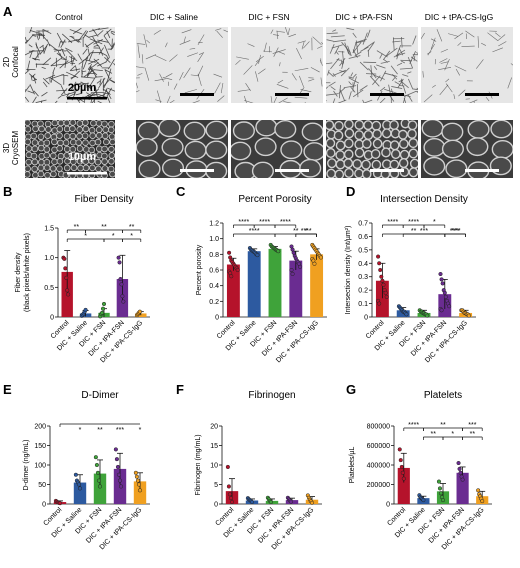  Describe the element at coordinates (351, 389) in the screenshot. I see `panel-letter-g: G` at that location.